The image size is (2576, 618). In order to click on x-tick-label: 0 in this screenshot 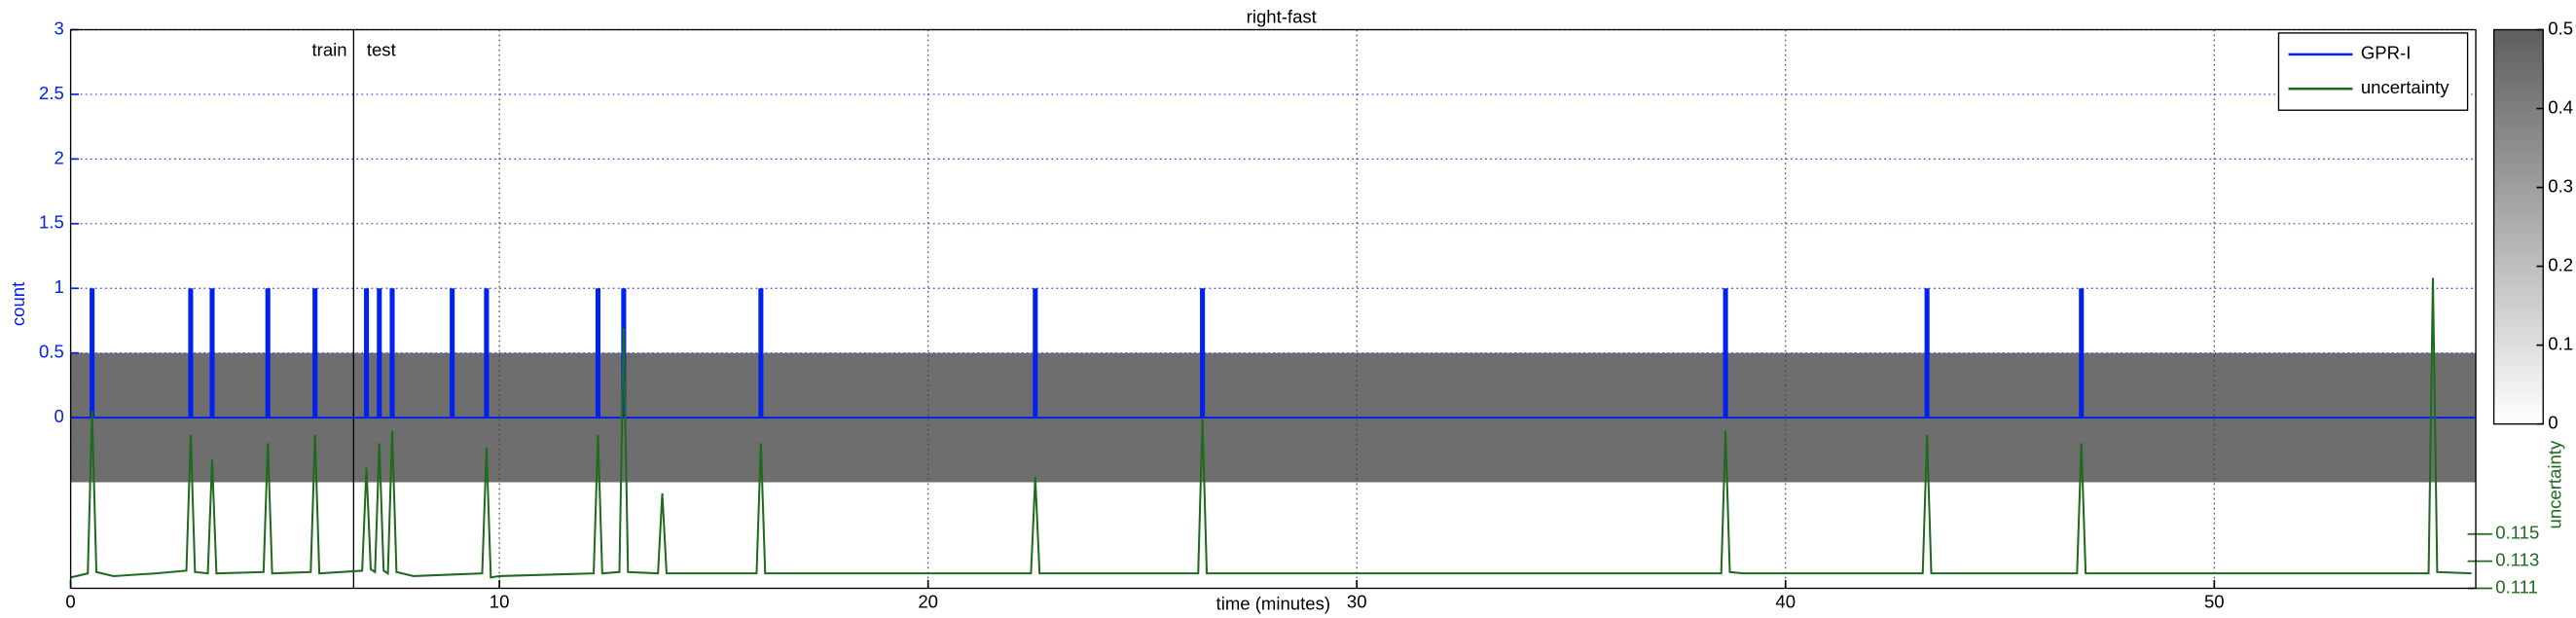, I will do `click(70, 602)`.